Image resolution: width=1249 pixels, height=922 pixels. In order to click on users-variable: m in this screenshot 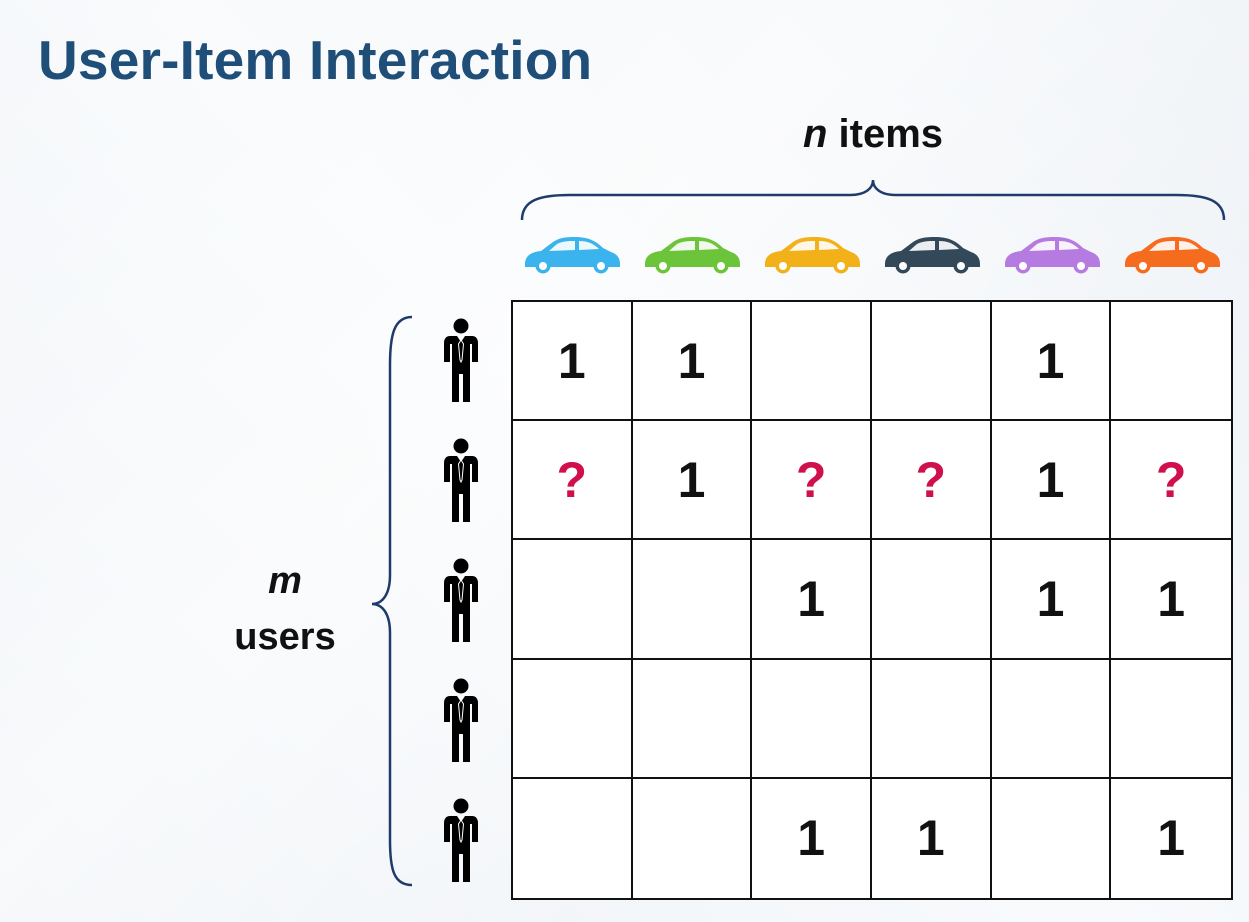, I will do `click(285, 581)`.